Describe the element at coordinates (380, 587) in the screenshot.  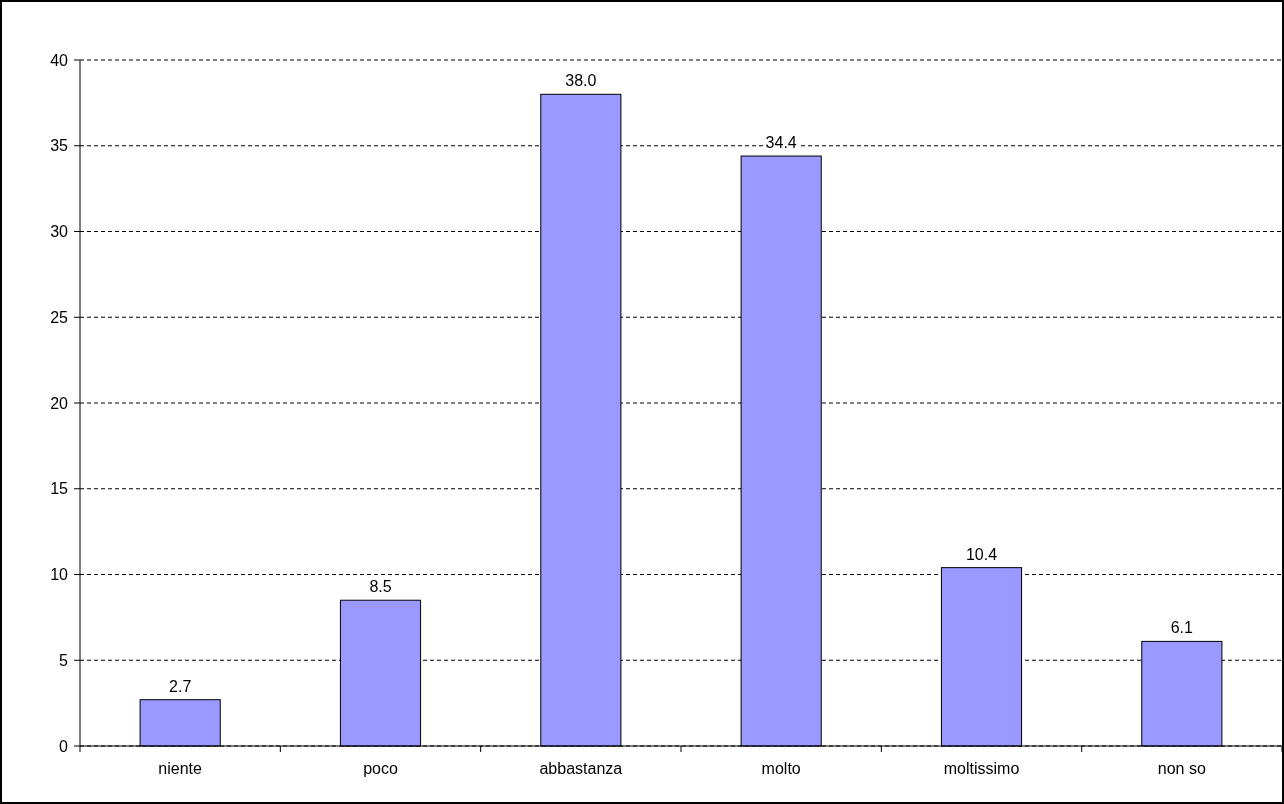
I see `data-label: 8.5` at that location.